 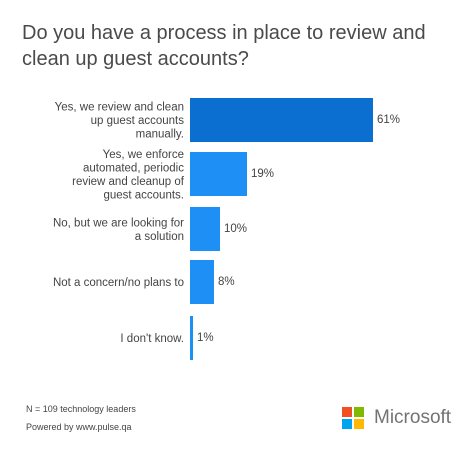 I want to click on microsoft-logo-icon, so click(x=353, y=418).